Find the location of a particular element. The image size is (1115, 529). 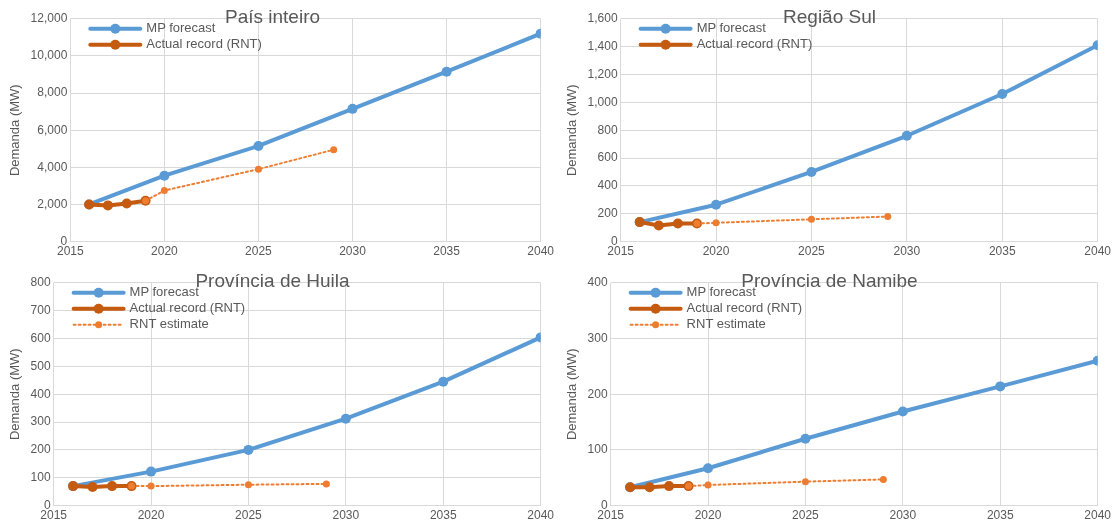

y-tick-label: 500 is located at coordinates (40, 365).